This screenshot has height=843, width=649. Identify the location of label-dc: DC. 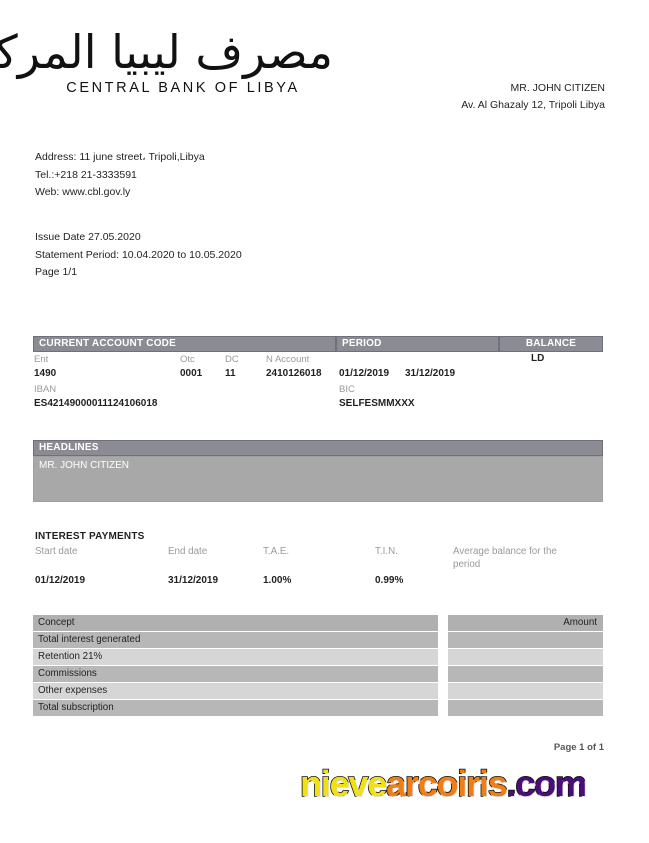
(232, 359).